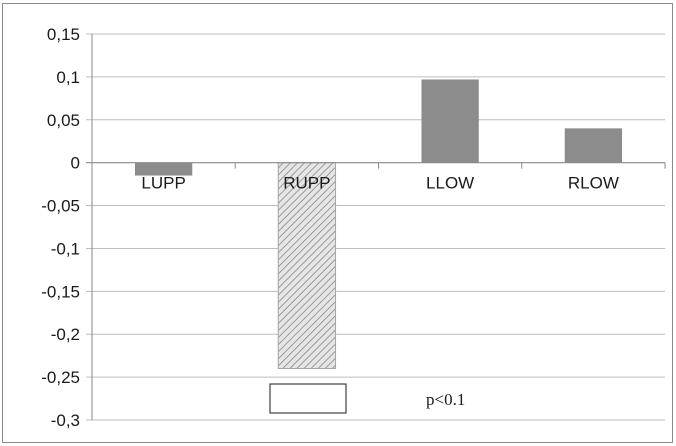  Describe the element at coordinates (63, 34) in the screenshot. I see `y-tick-label: 0,15` at that location.